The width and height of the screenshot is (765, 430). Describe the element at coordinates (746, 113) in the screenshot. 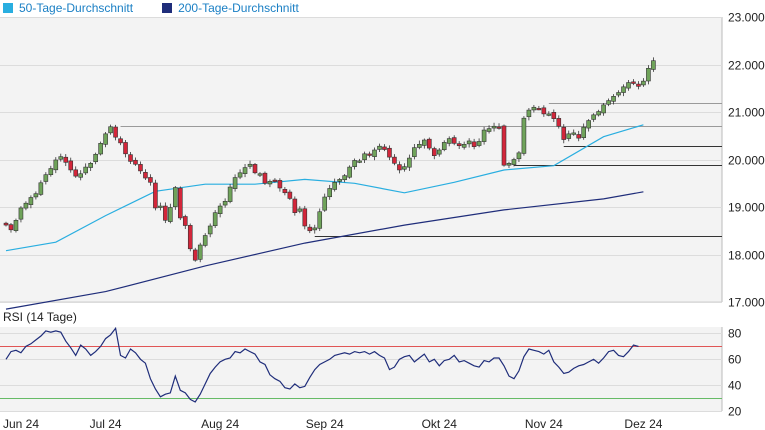

I see `price-tick-label: 21.000` at that location.